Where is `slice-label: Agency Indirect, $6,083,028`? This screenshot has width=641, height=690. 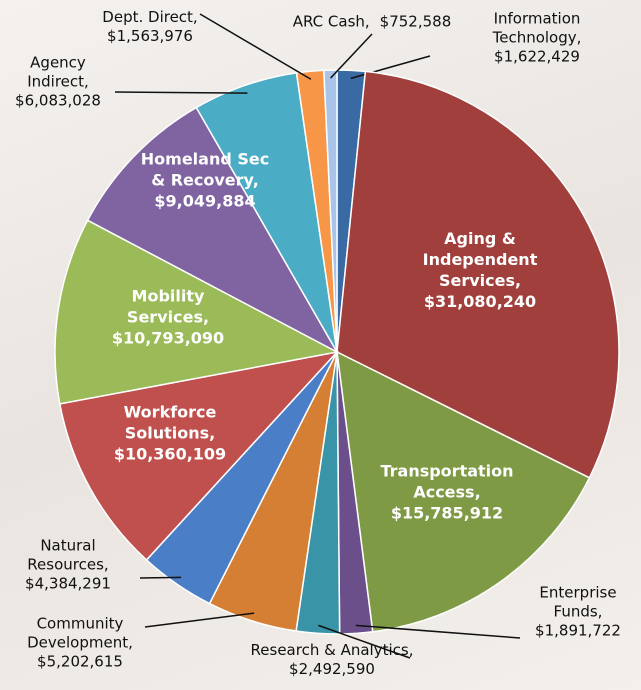 slice-label: Agency Indirect, $6,083,028 is located at coordinates (58, 82).